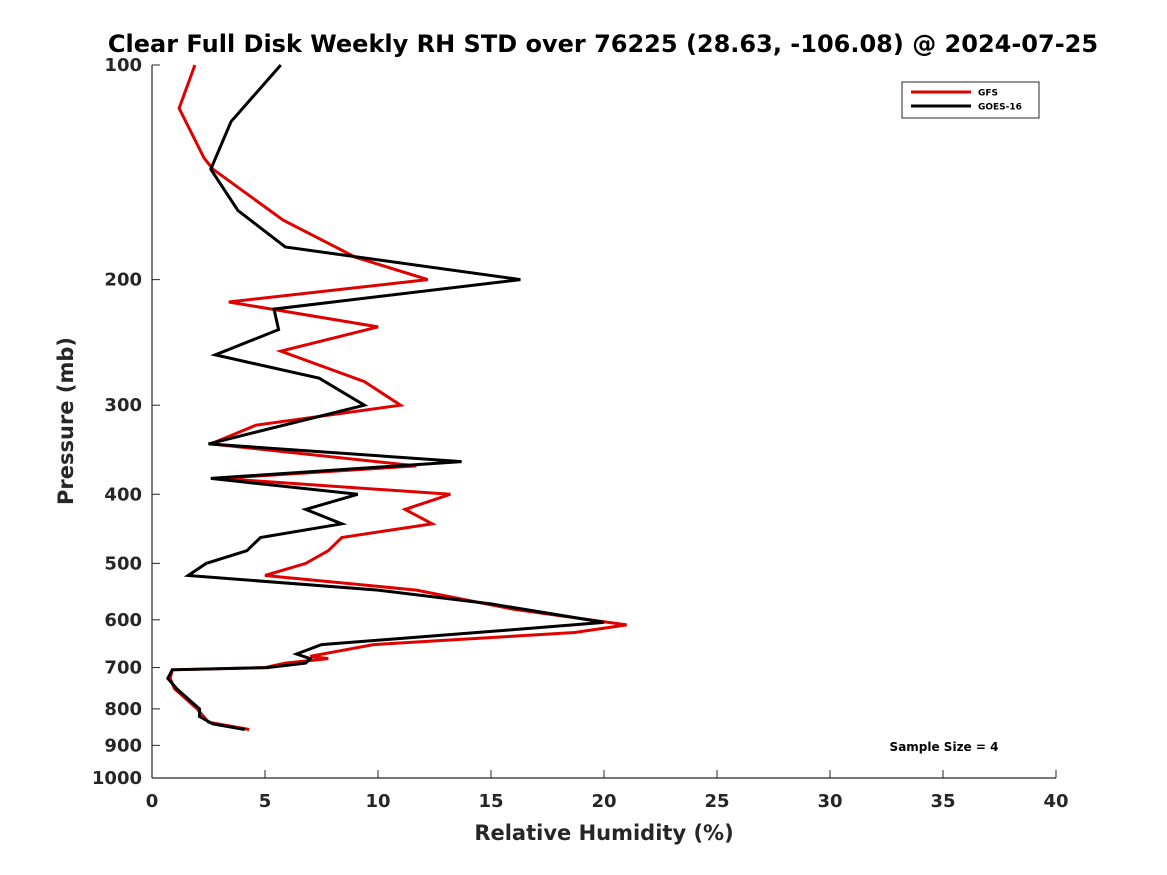 Image resolution: width=1167 pixels, height=875 pixels. I want to click on x-tick-label: 5, so click(265, 801).